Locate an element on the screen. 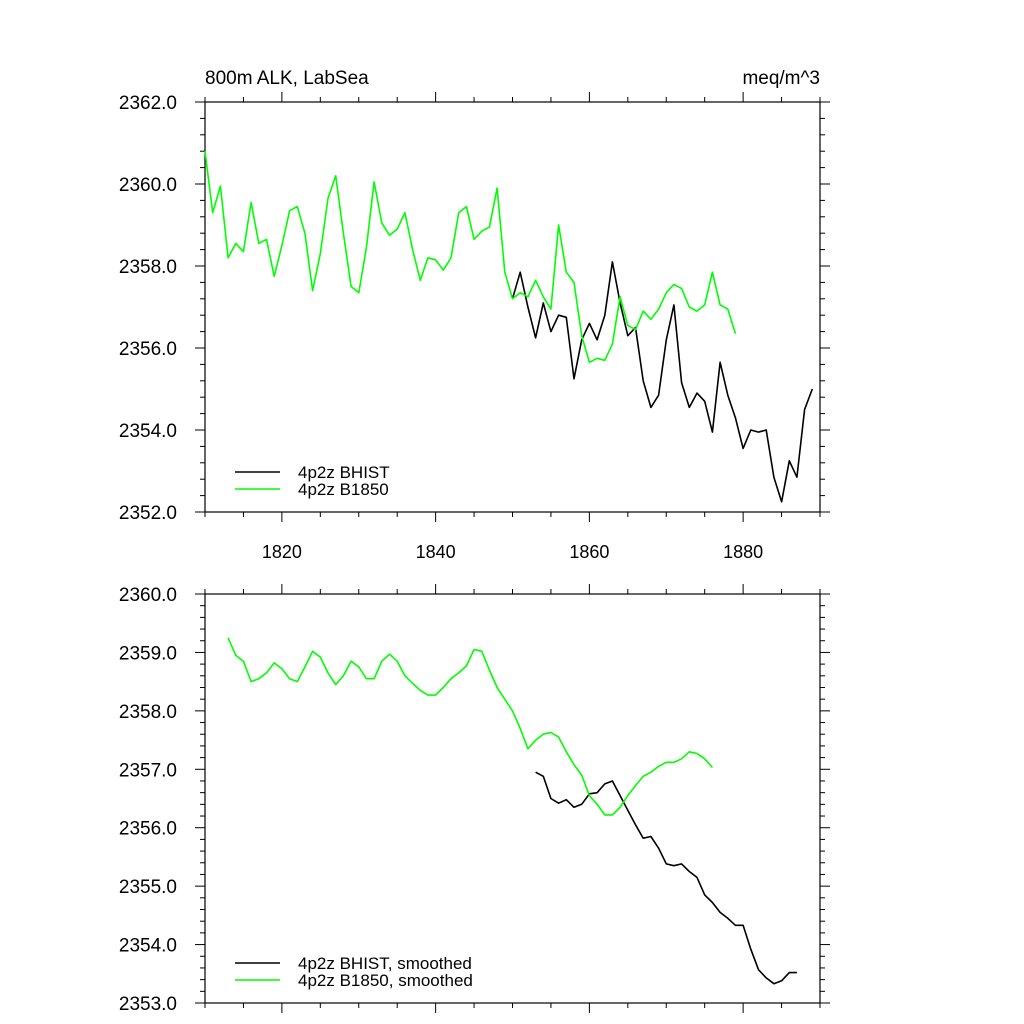  legend-label: 4p2z B1850 is located at coordinates (343, 489).